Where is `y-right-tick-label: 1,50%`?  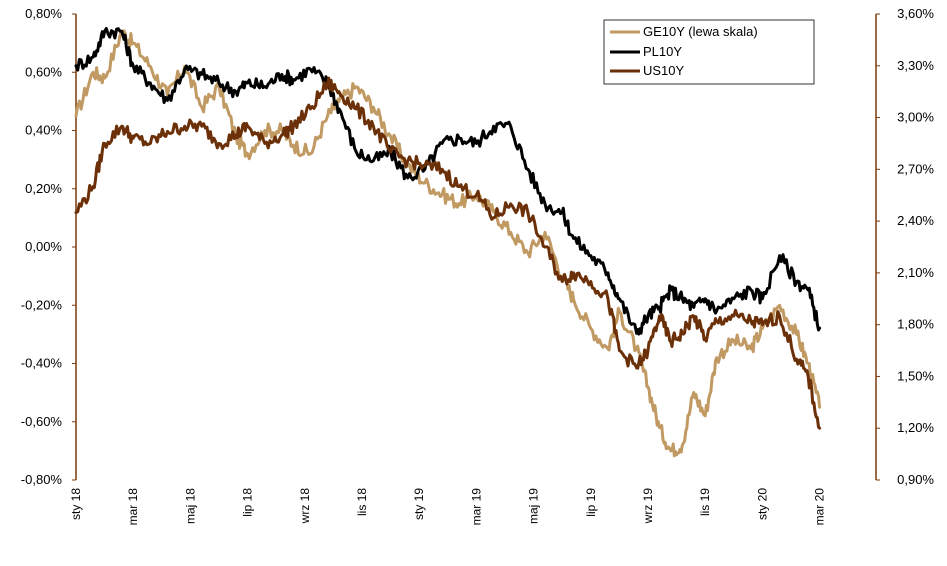 y-right-tick-label: 1,50% is located at coordinates (915, 375).